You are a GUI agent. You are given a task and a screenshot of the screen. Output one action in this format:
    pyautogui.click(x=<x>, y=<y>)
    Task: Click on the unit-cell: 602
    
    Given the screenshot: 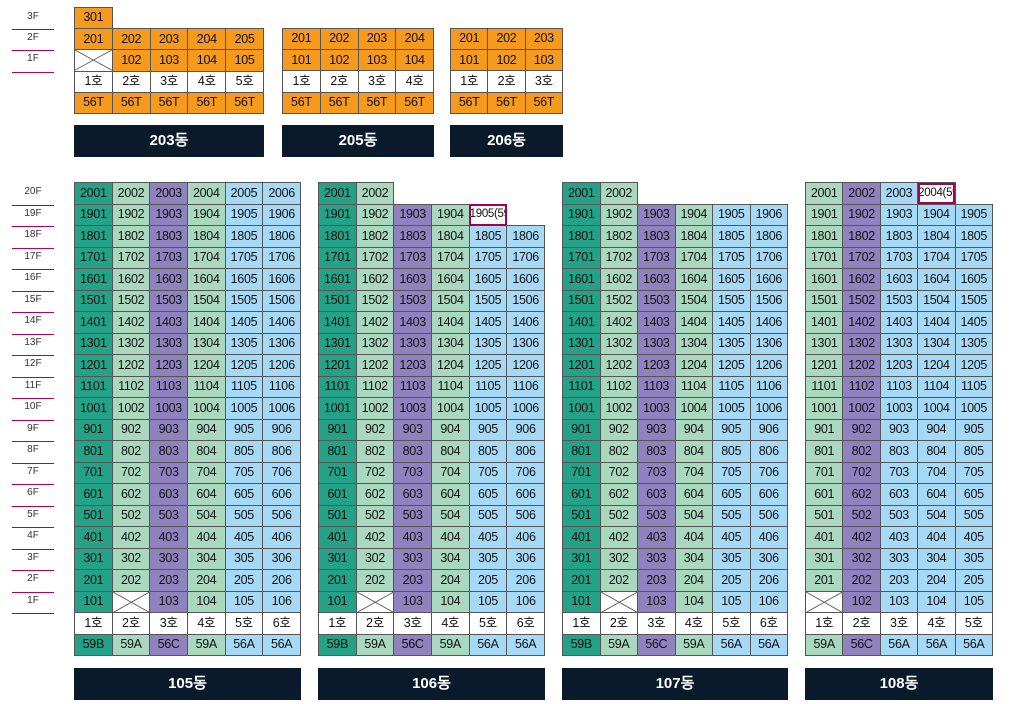 What is the action you would take?
    pyautogui.click(x=861, y=494)
    